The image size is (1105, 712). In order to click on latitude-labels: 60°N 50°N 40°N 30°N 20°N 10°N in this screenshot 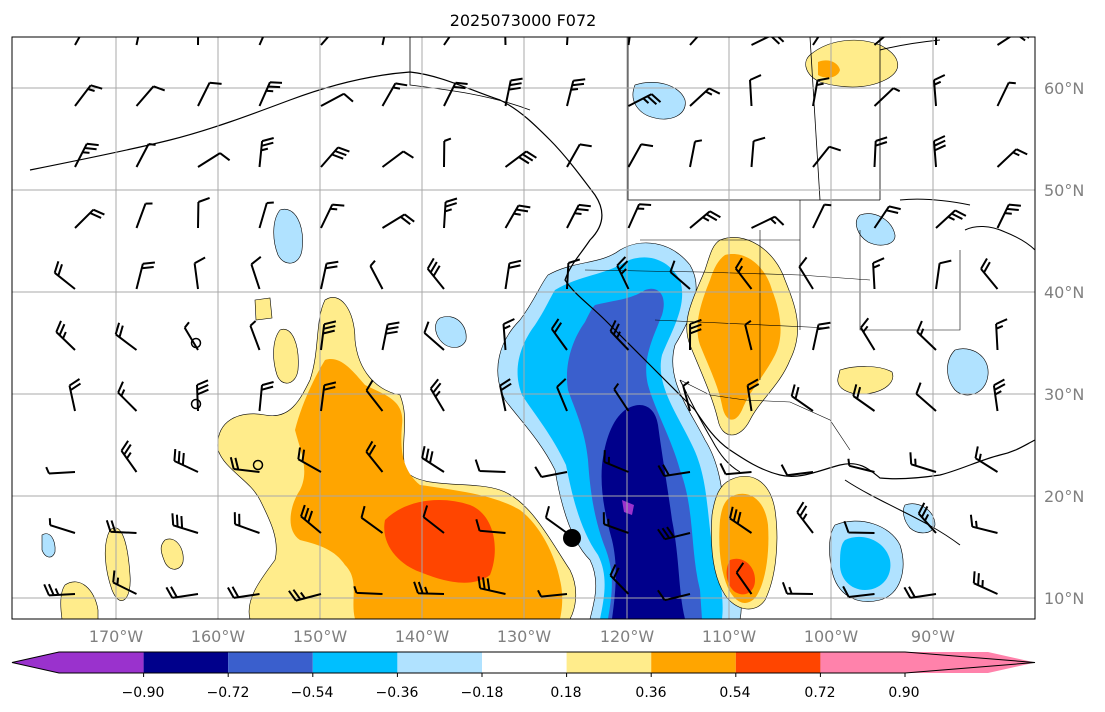, I will do `click(1064, 343)`.